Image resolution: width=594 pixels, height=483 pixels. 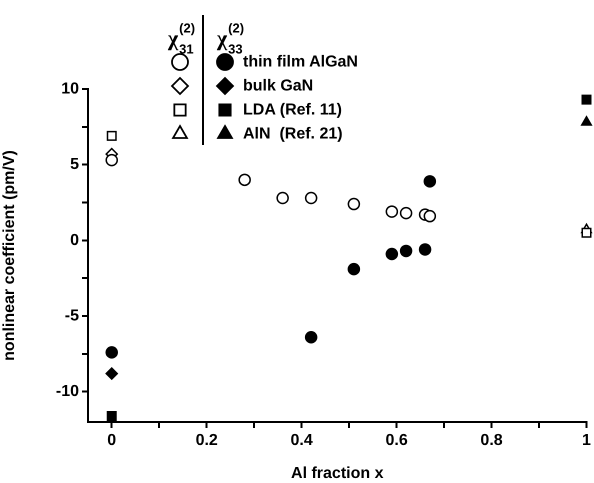 What do you see at coordinates (68, 391) in the screenshot?
I see `y-tick-label: -10` at bounding box center [68, 391].